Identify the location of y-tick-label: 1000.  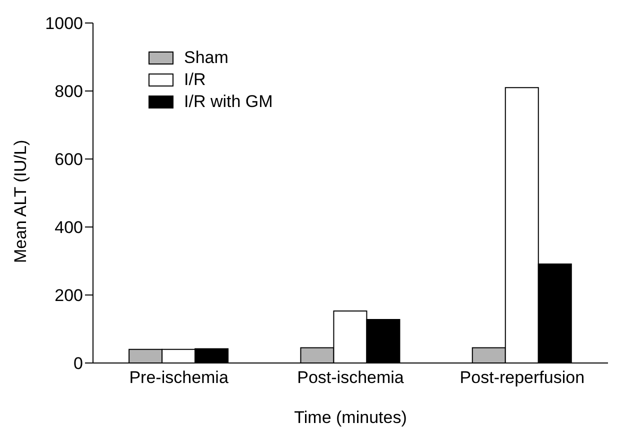
(64, 24).